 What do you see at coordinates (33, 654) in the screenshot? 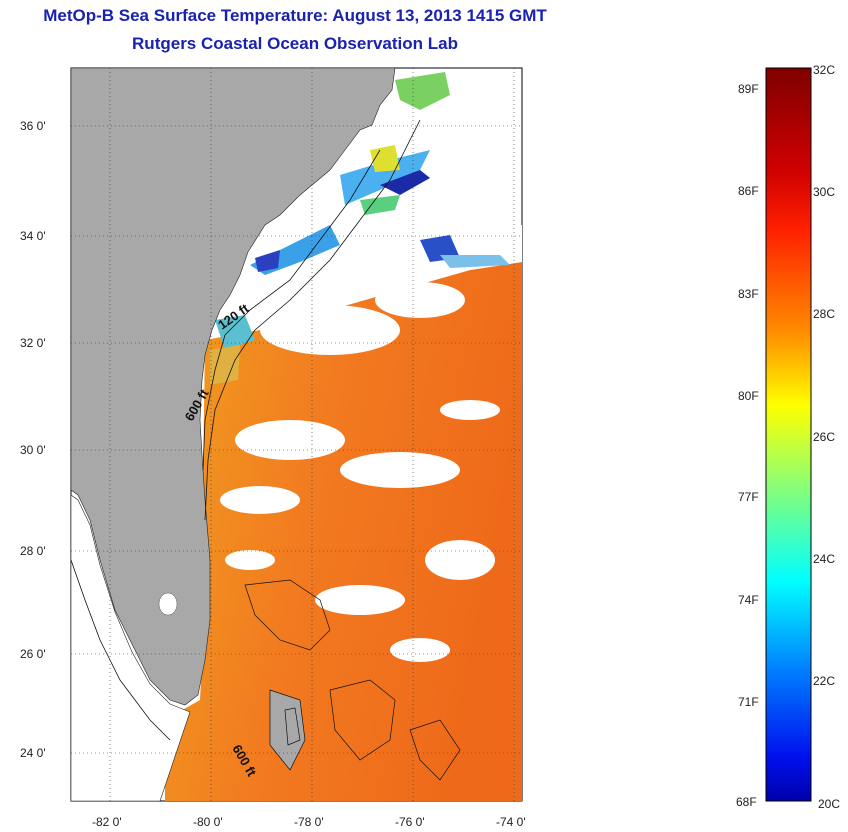
I see `lat-tick-label: 26 0'` at bounding box center [33, 654].